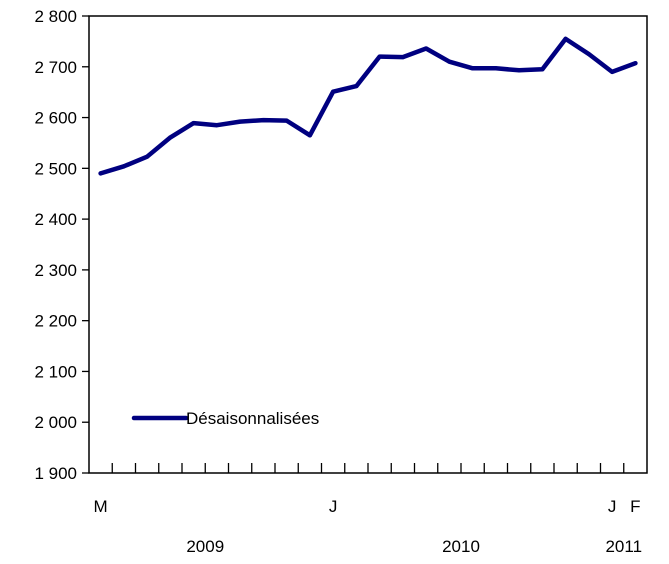  What do you see at coordinates (55, 67) in the screenshot?
I see `y-tick-label: 2 700` at bounding box center [55, 67].